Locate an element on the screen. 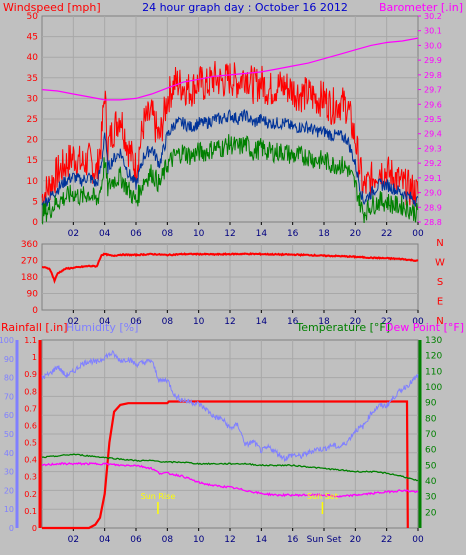 Image resolution: width=466 pixels, height=555 pixels. rain-tick-label: 0.3 is located at coordinates (30, 477).